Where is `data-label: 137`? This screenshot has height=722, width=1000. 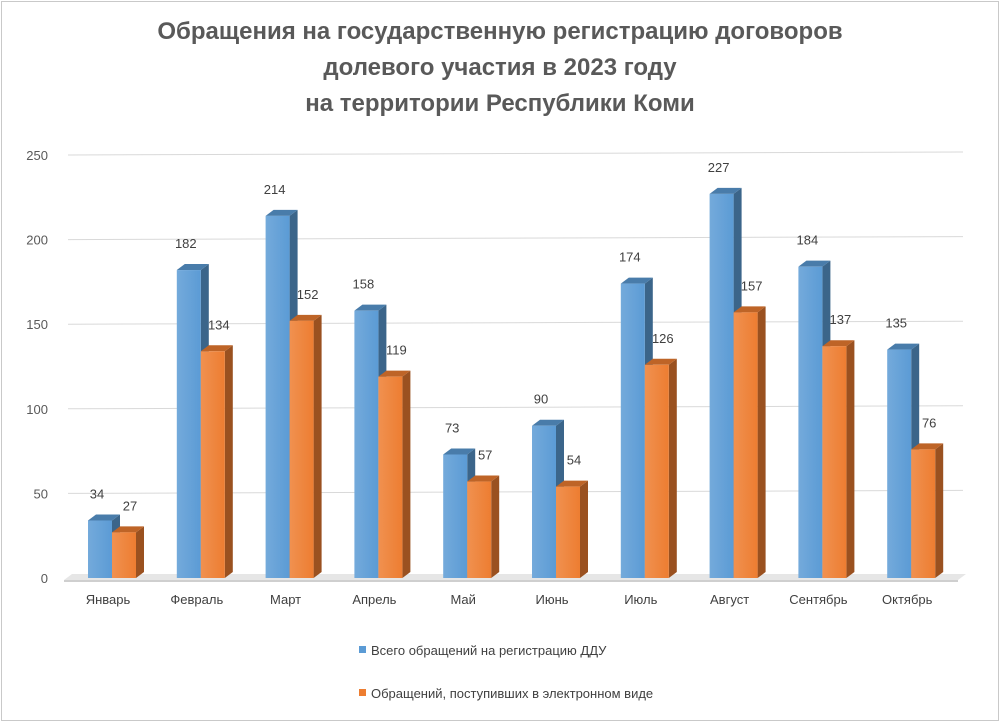
data-label: 137 is located at coordinates (841, 319).